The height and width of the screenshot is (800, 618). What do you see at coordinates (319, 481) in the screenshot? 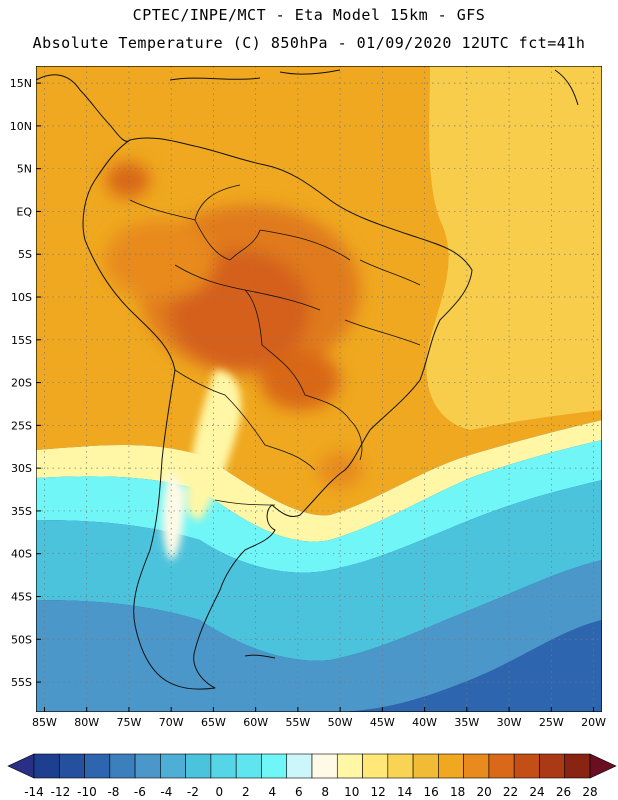
I see `field-band-cool` at bounding box center [319, 481].